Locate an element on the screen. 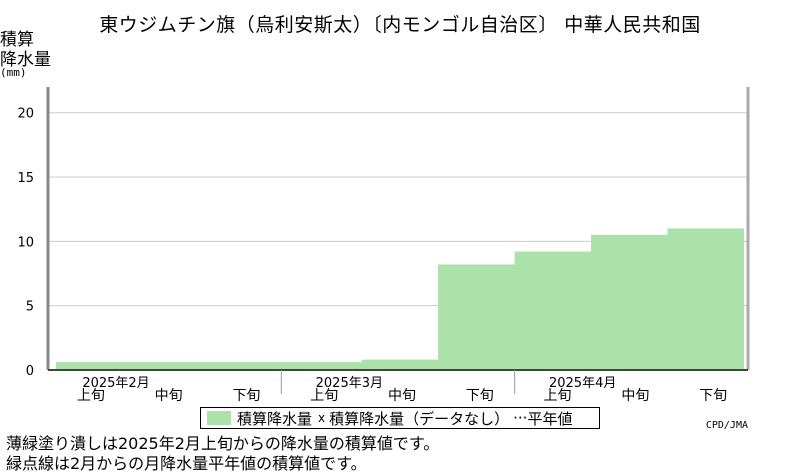  credit-label: CPD/JMA is located at coordinates (726, 425).